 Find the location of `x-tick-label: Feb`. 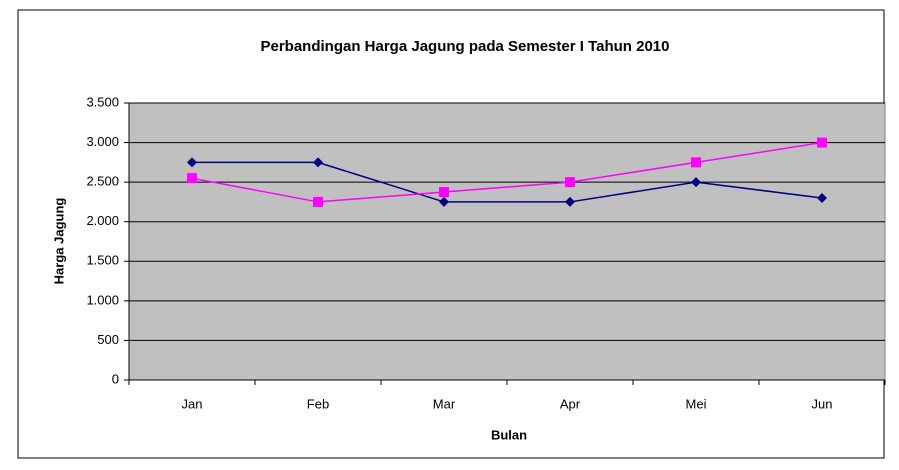

x-tick-label: Feb is located at coordinates (318, 403).